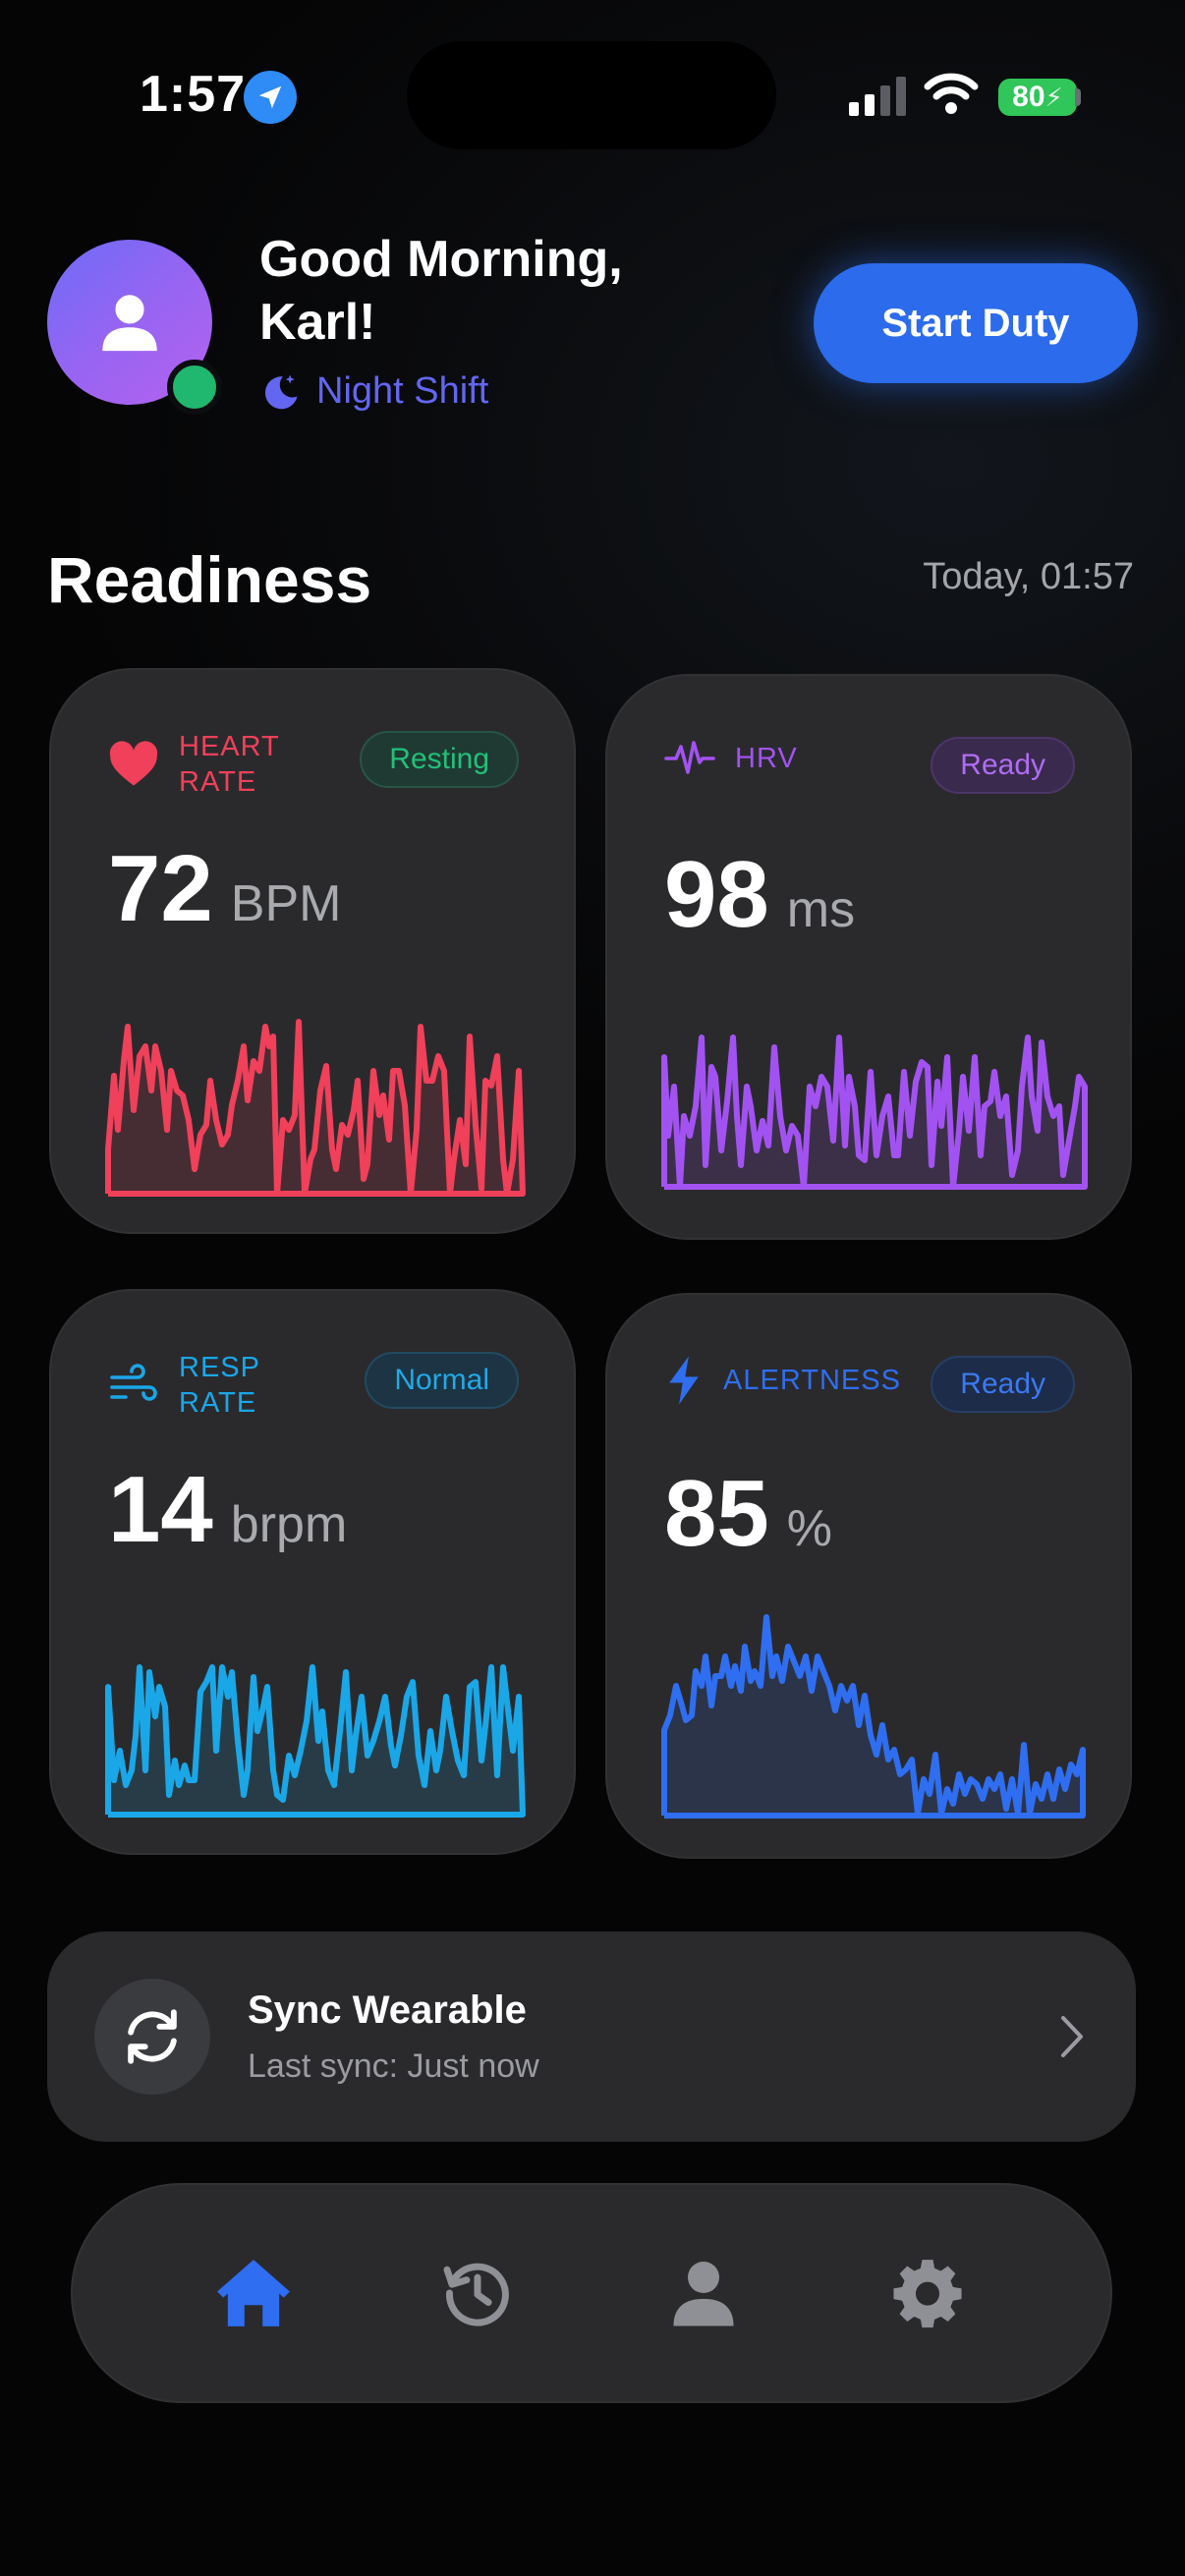  Describe the element at coordinates (717, 894) in the screenshot. I see `metric-value: 98` at that location.